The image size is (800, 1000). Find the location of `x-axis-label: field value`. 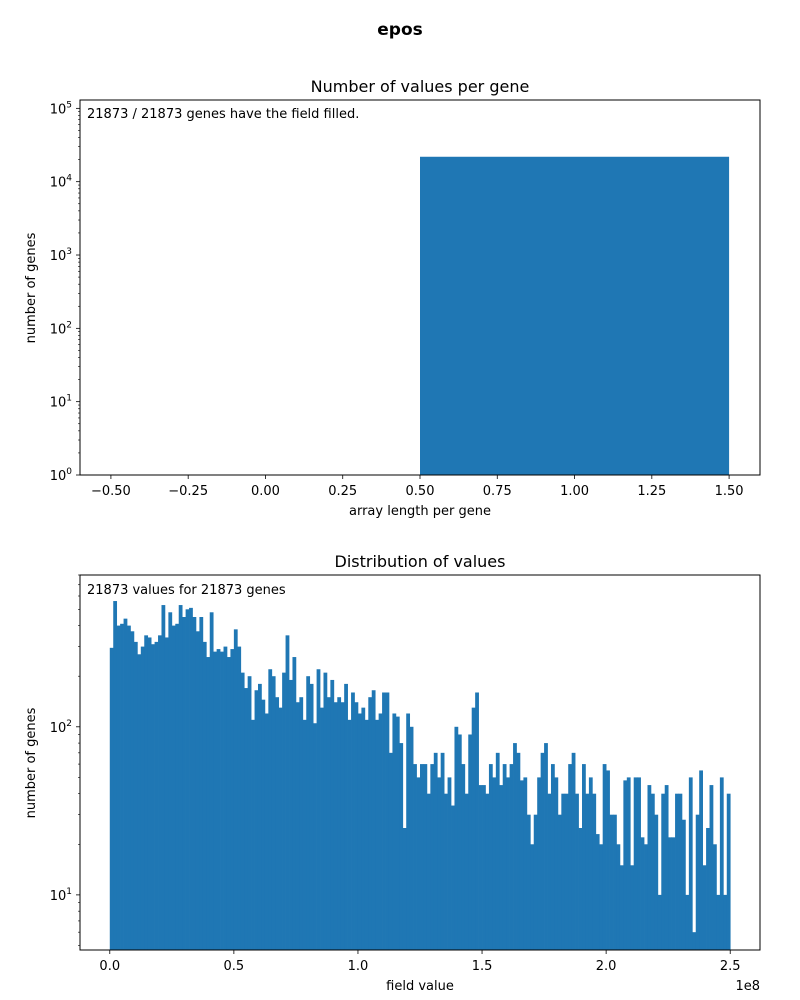

x-axis-label: field value is located at coordinates (420, 986).